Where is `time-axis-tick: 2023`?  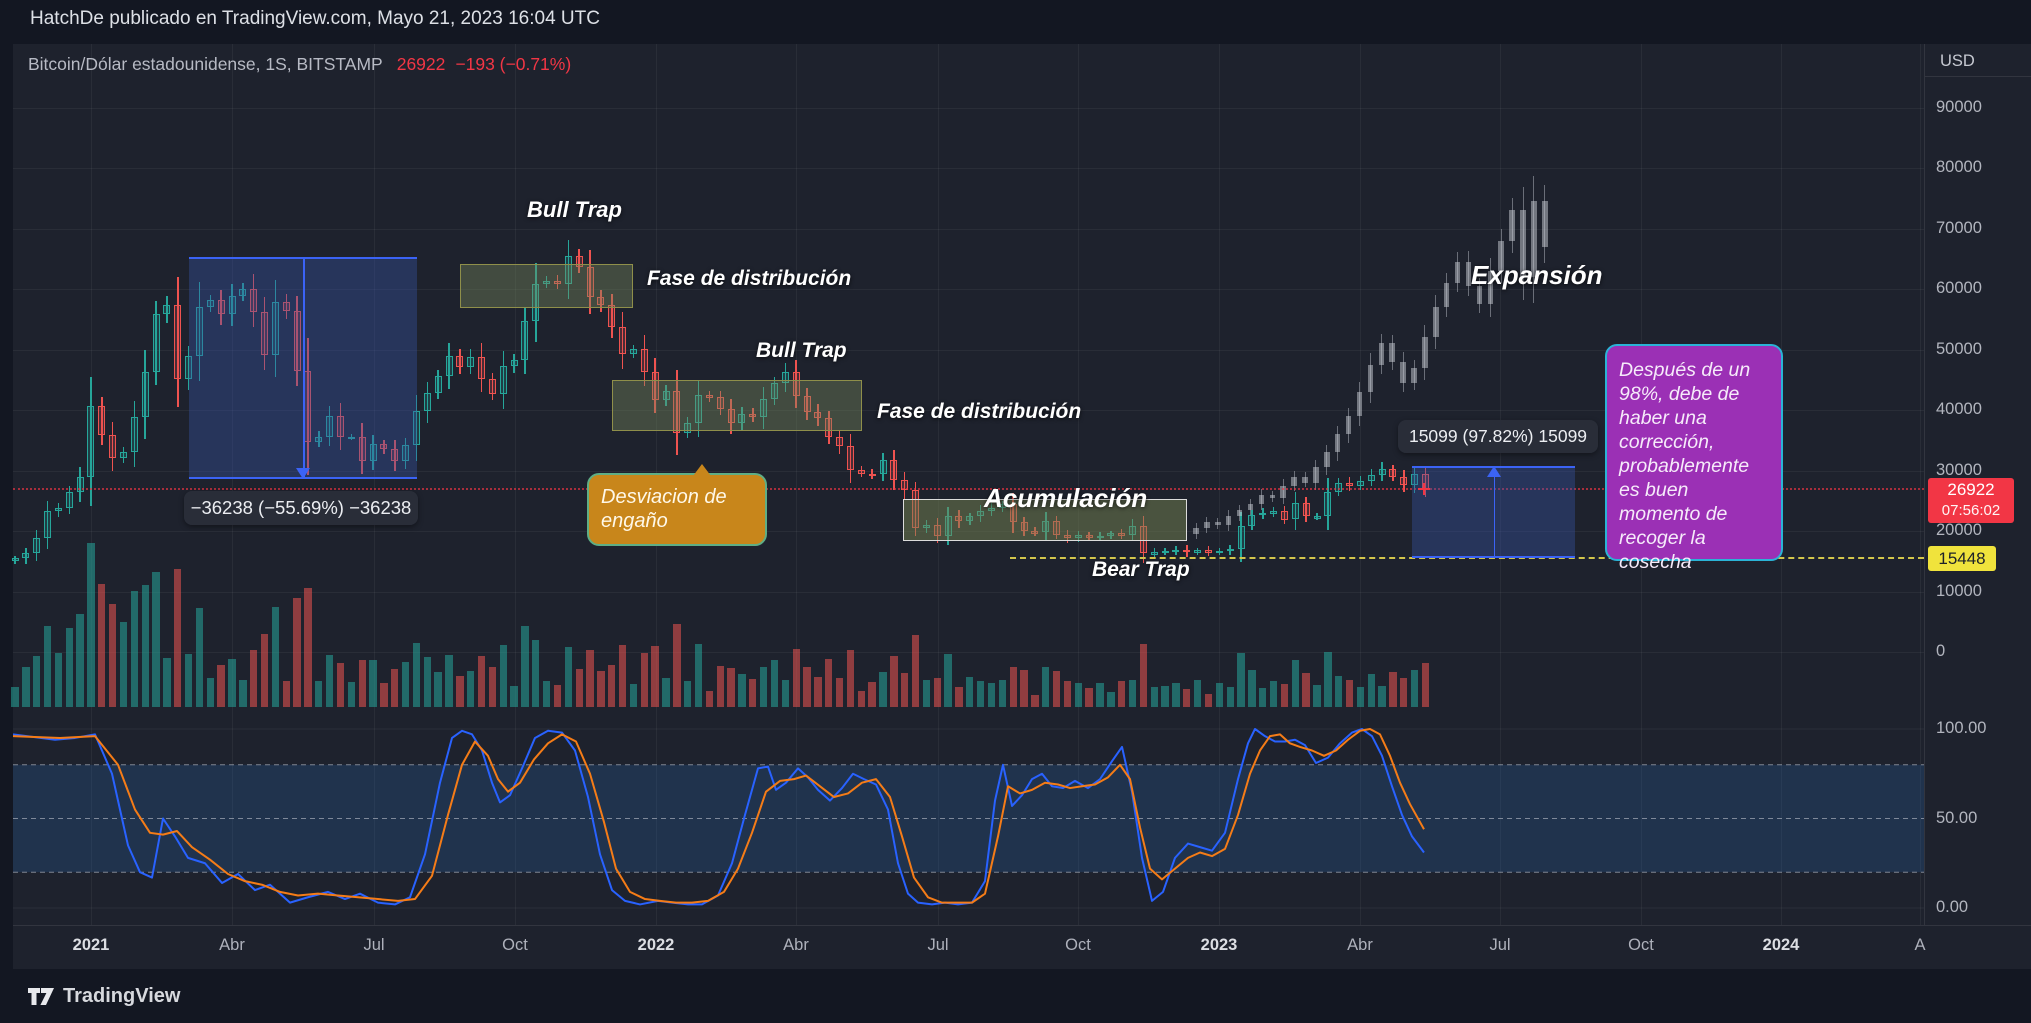
time-axis-tick: 2023 is located at coordinates (1219, 945).